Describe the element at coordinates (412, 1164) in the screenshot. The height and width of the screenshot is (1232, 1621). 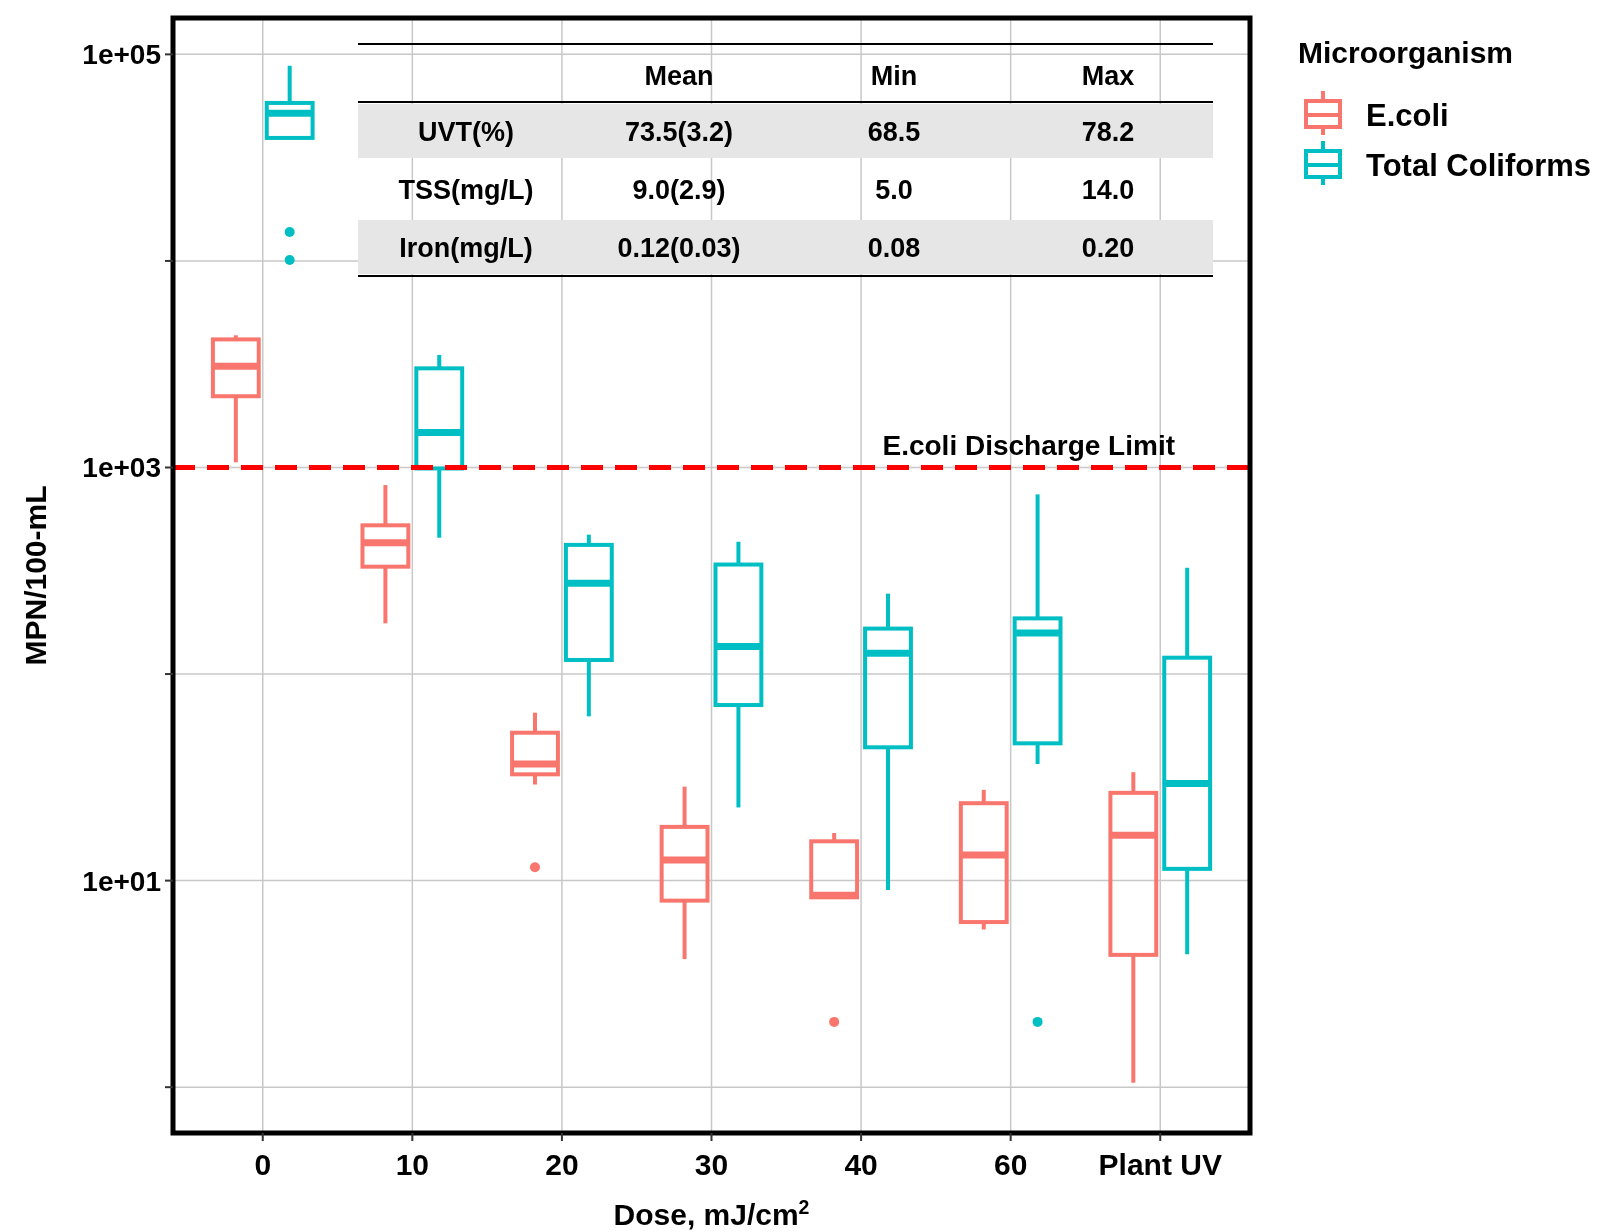
I see `x-tick-label: 10` at that location.